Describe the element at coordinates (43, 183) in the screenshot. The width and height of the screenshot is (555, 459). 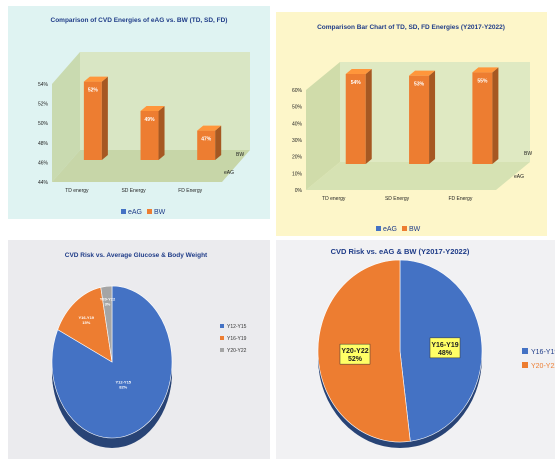
I see `y-tick-label: 44%` at that location.